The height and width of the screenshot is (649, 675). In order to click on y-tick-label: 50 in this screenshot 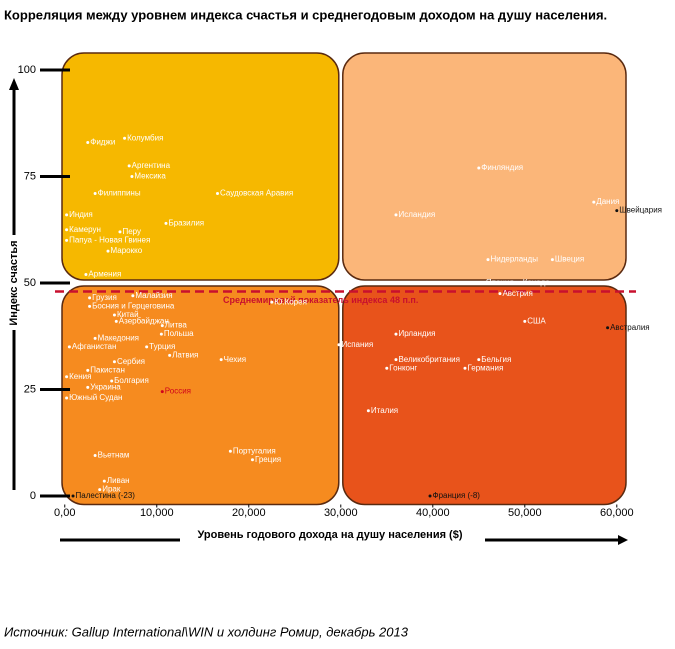, I will do `click(30, 283)`.